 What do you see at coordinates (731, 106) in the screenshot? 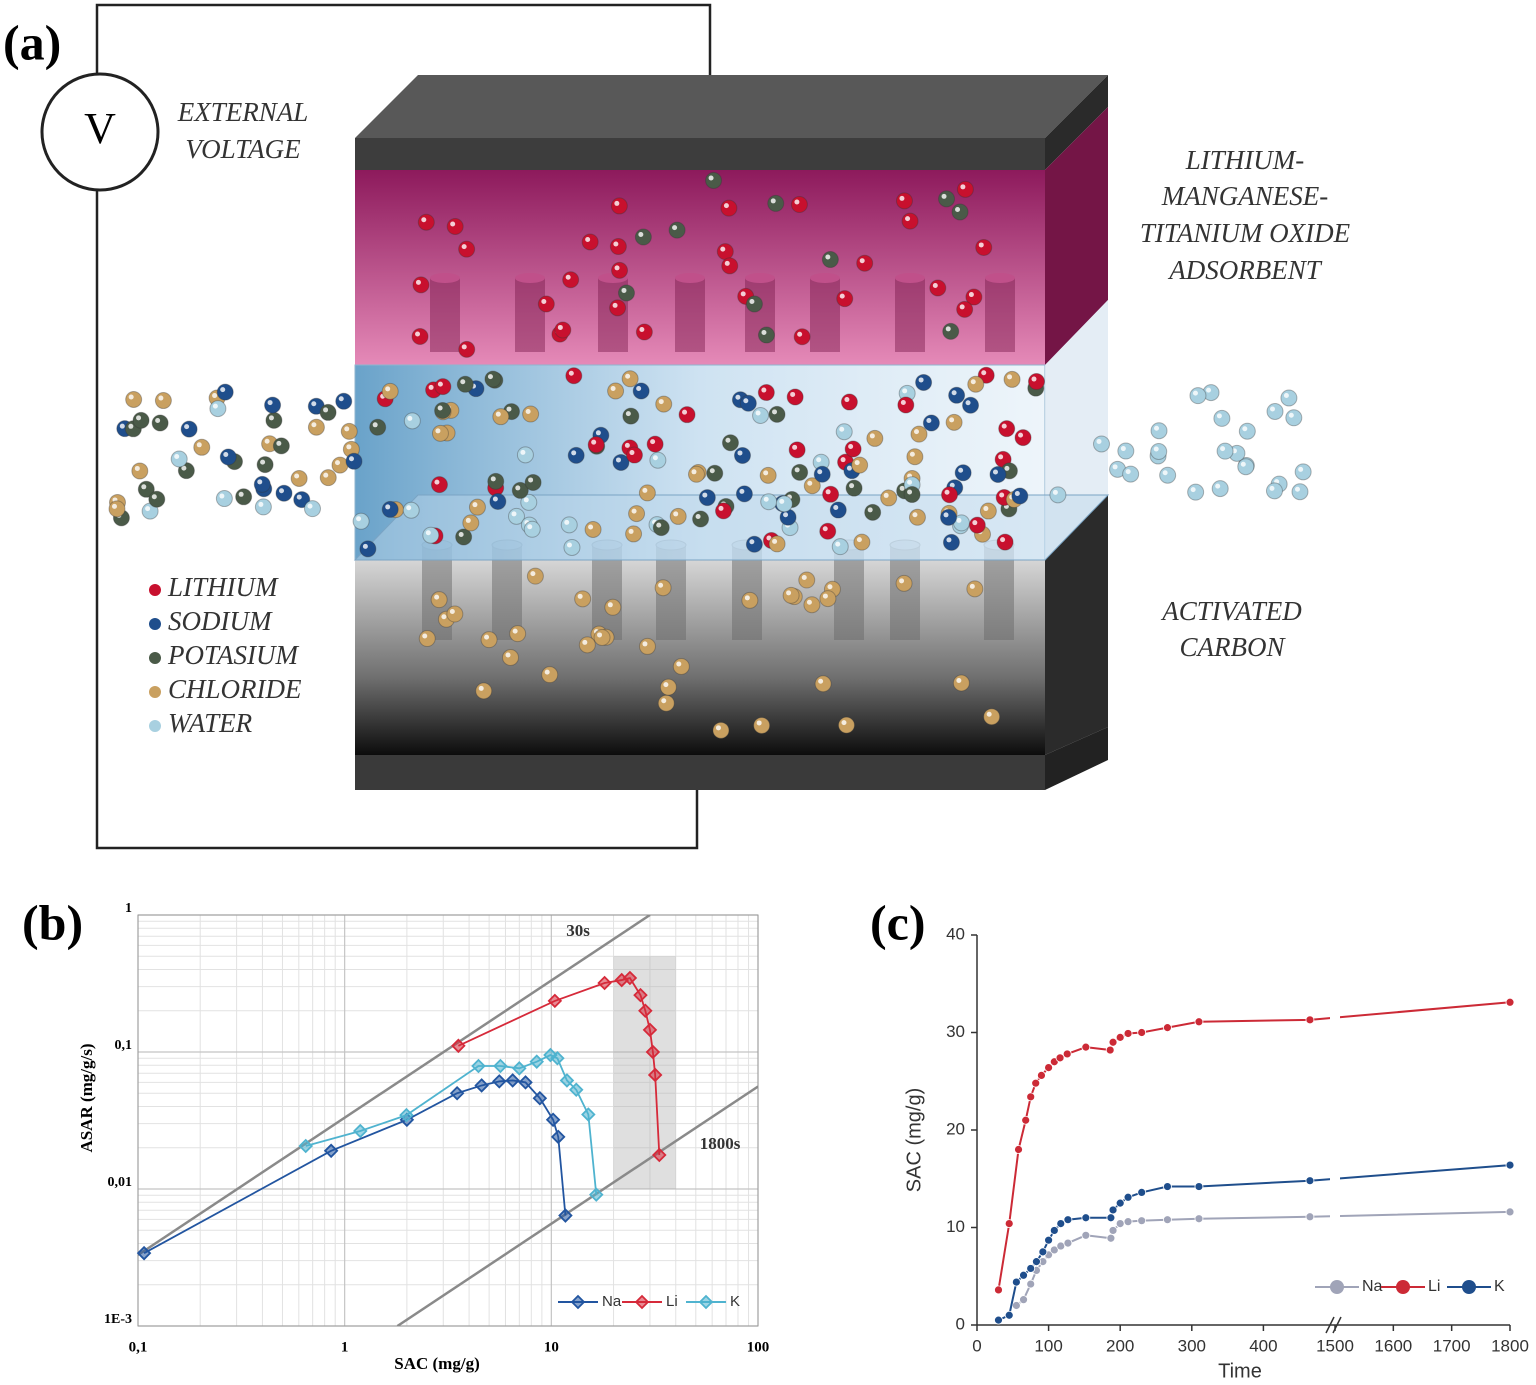
I see `top-face` at bounding box center [731, 106].